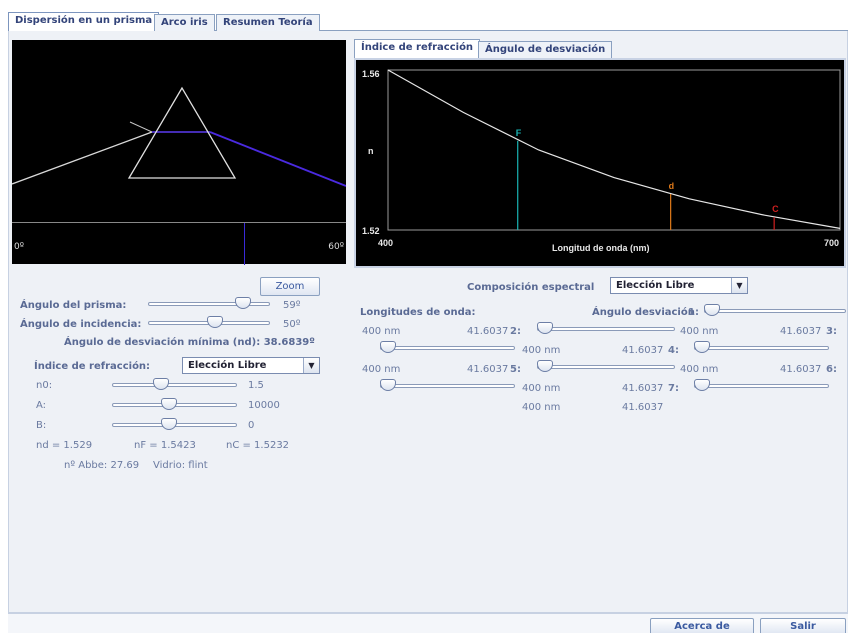  What do you see at coordinates (545, 49) in the screenshot?
I see `tab-angulo-desviacion: Ángulo de desviación` at bounding box center [545, 49].